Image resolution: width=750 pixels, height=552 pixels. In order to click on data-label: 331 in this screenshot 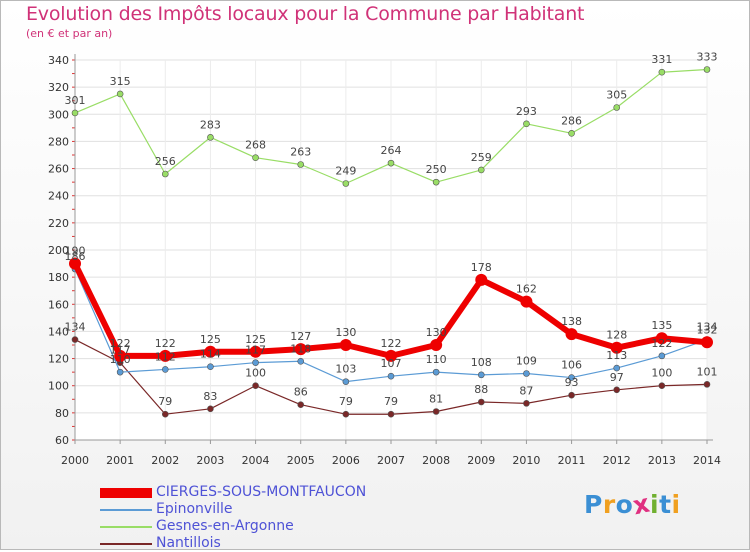, I will do `click(661, 59)`.